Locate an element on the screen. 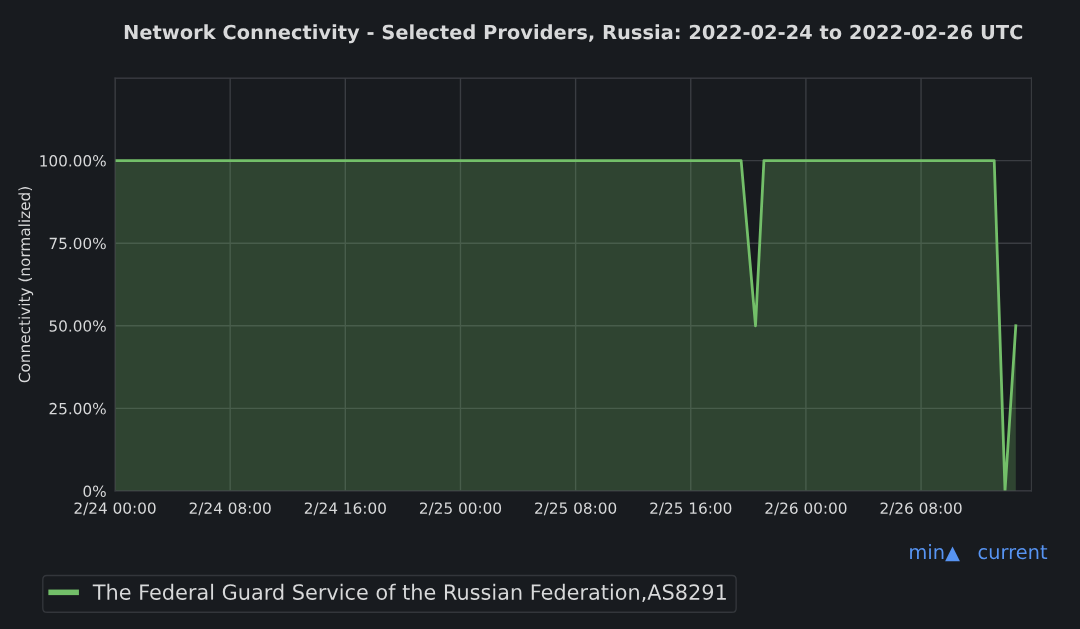 The image size is (1080, 629). chart-title: Network Connectivity - Selected Providers, Russia: 2022-02-24 to 2022-02-26 UTC is located at coordinates (573, 34).